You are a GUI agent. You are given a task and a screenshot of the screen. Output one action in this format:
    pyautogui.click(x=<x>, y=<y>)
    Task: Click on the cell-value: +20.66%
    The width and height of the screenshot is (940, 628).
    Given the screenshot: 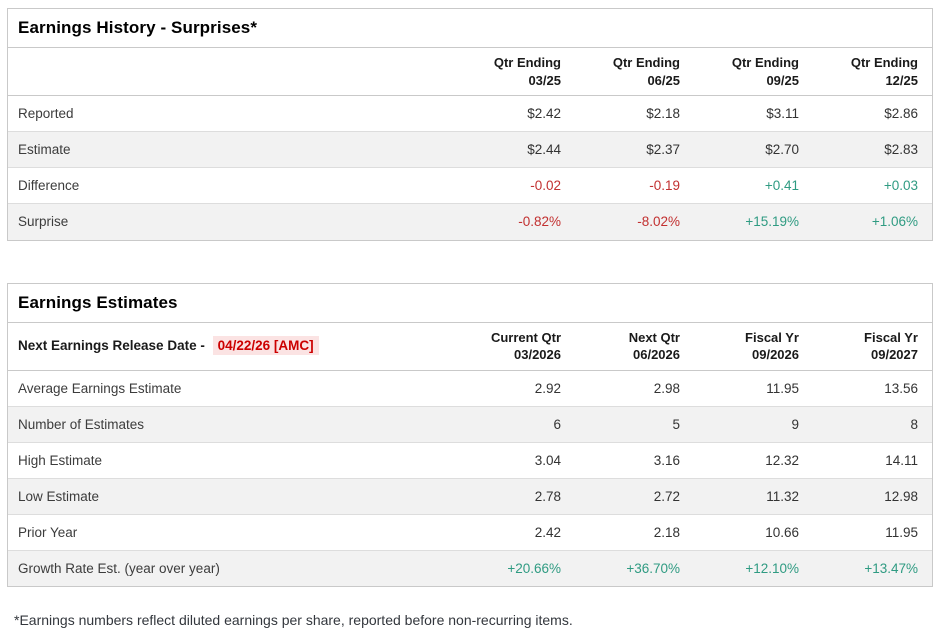 What is the action you would take?
    pyautogui.click(x=515, y=568)
    